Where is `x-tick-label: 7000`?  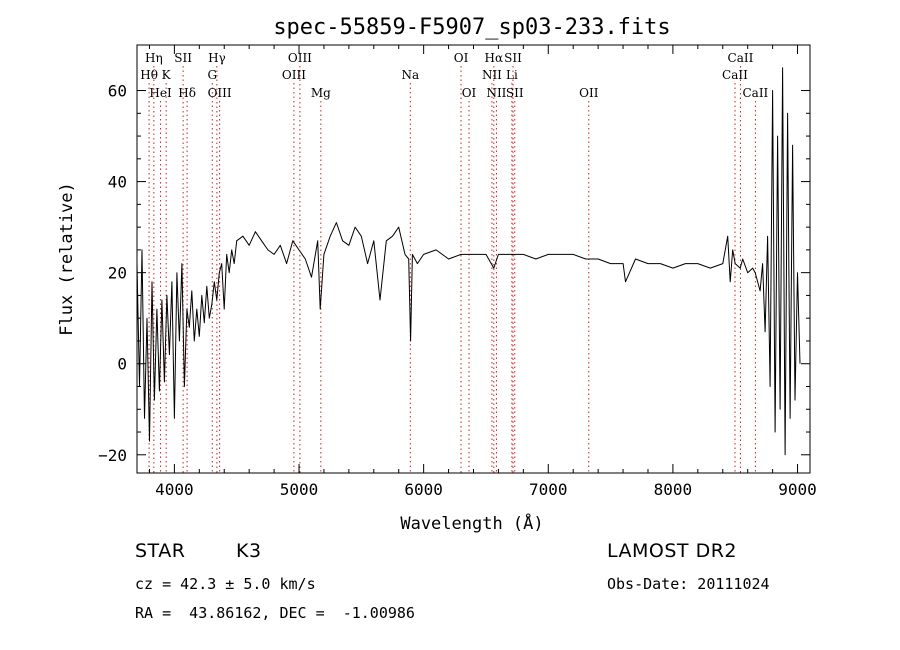 x-tick-label: 7000 is located at coordinates (548, 489).